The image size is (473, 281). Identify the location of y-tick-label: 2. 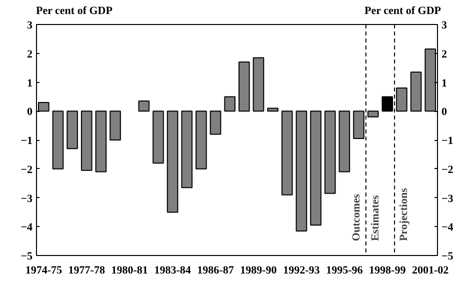
(30, 54).